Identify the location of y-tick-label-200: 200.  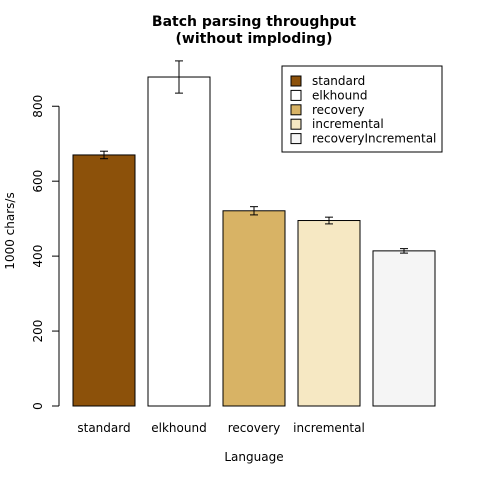
(38, 331).